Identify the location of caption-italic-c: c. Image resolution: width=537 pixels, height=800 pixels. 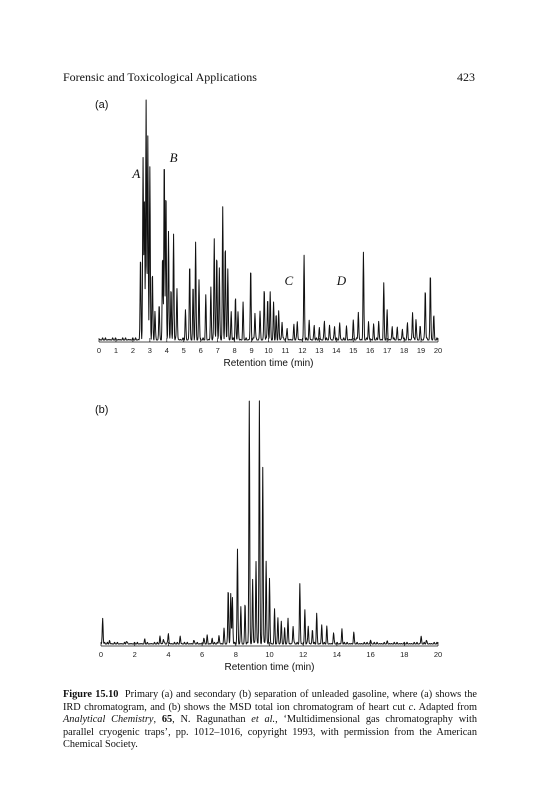
(411, 707).